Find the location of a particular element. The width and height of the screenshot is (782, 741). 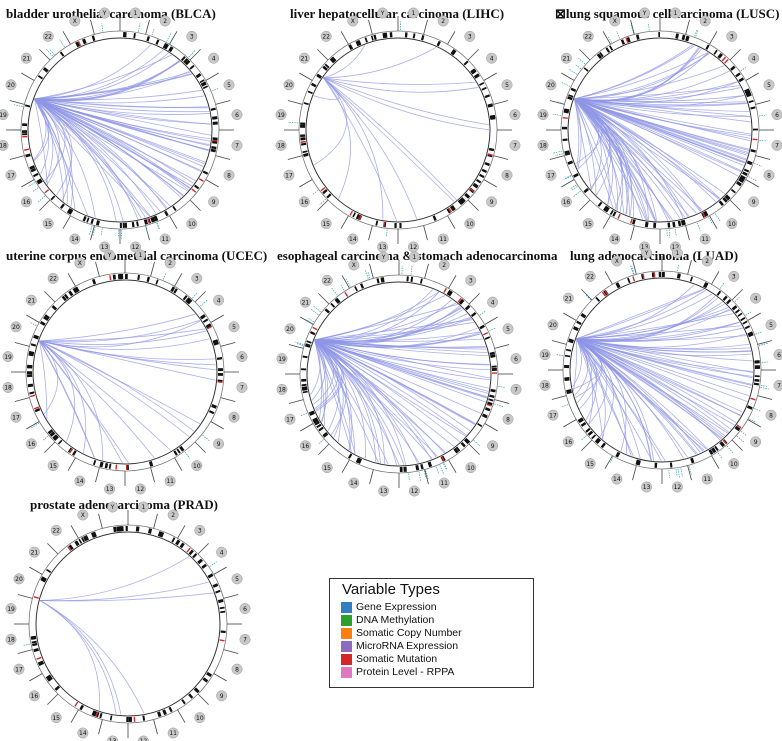

legend-swatch is located at coordinates (346, 659).